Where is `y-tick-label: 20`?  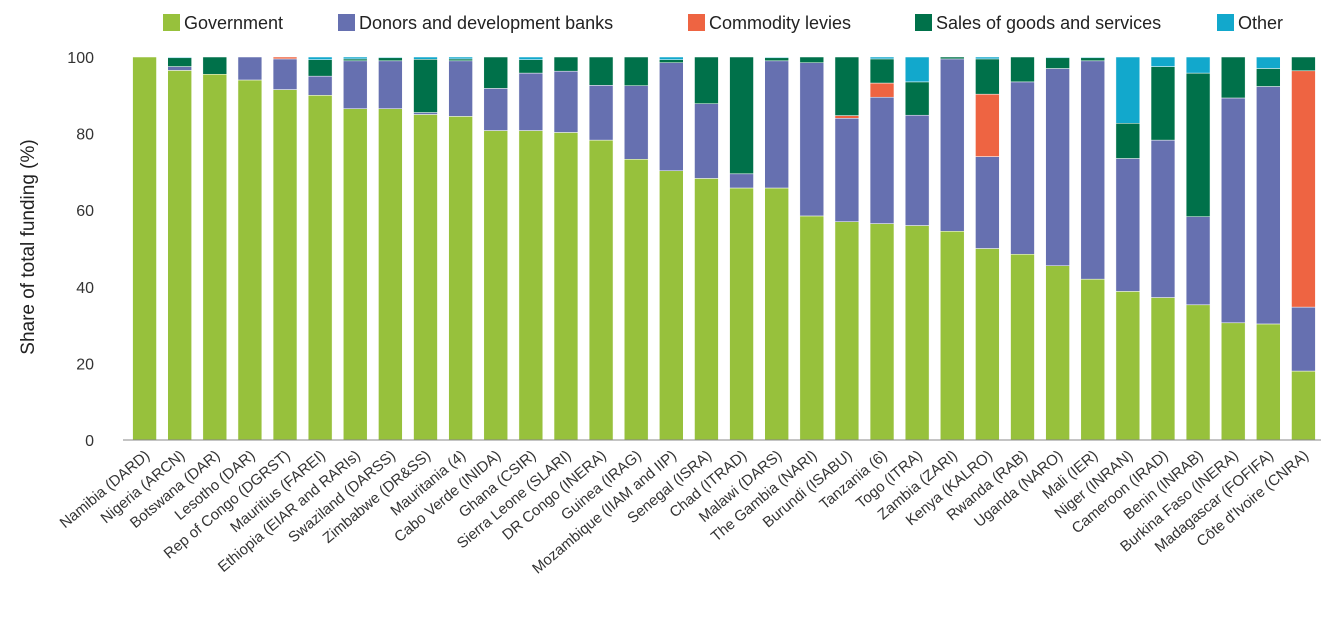
y-tick-label: 20 is located at coordinates (85, 364).